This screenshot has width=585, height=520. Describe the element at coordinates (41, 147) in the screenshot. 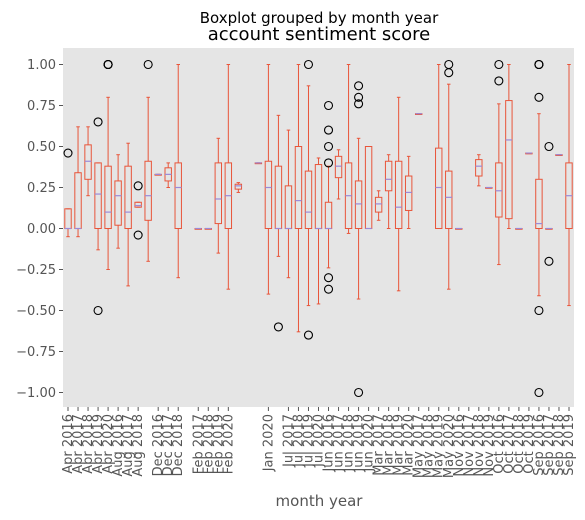

I see `y-tick-label: 0.50` at that location.